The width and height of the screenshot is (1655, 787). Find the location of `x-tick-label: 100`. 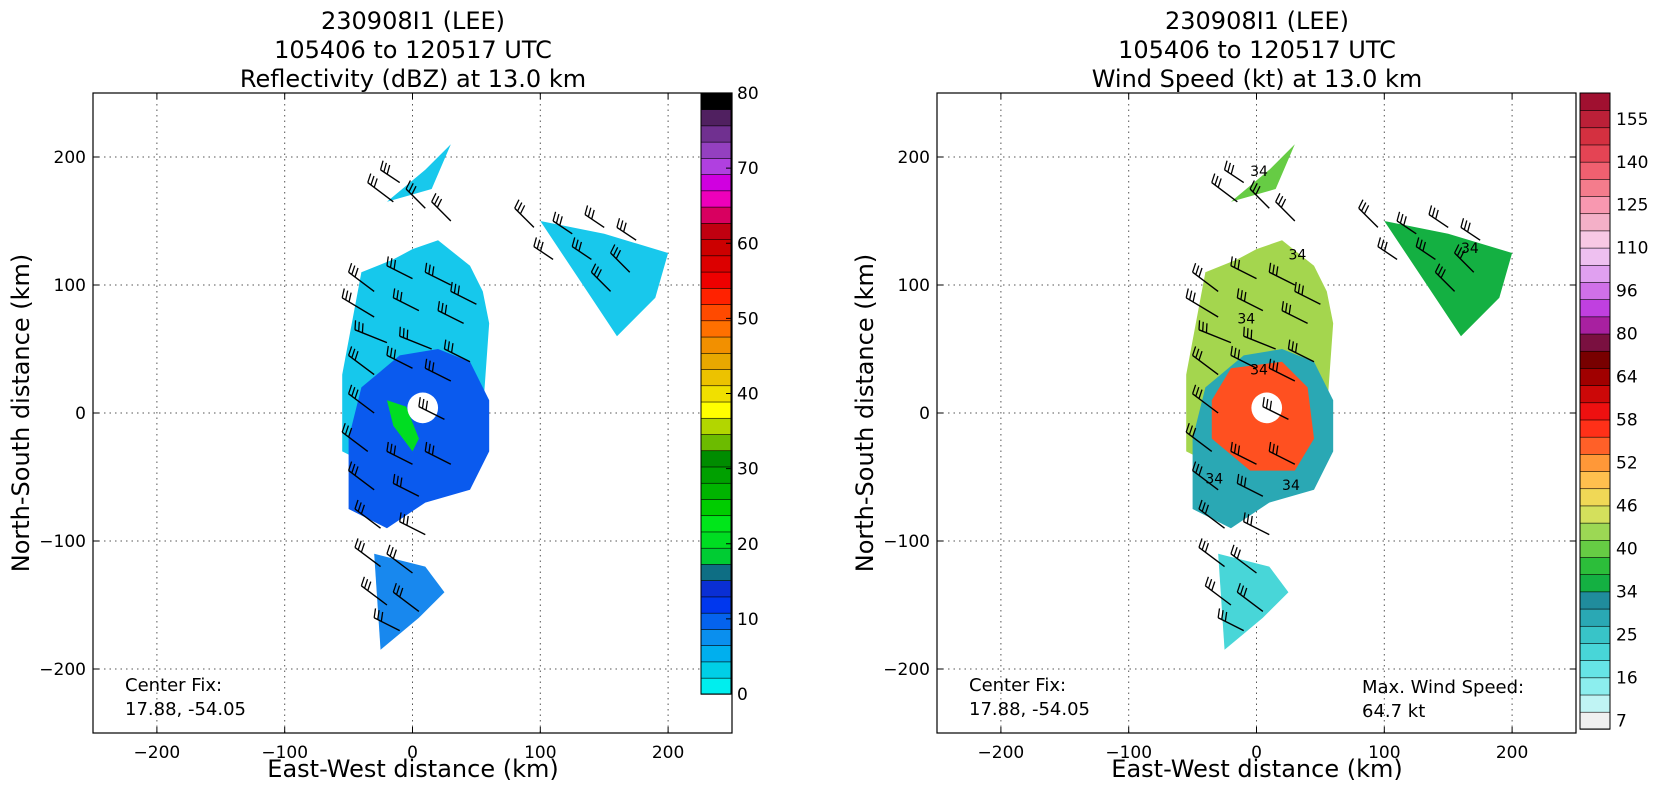

x-tick-label: 100 is located at coordinates (540, 753).